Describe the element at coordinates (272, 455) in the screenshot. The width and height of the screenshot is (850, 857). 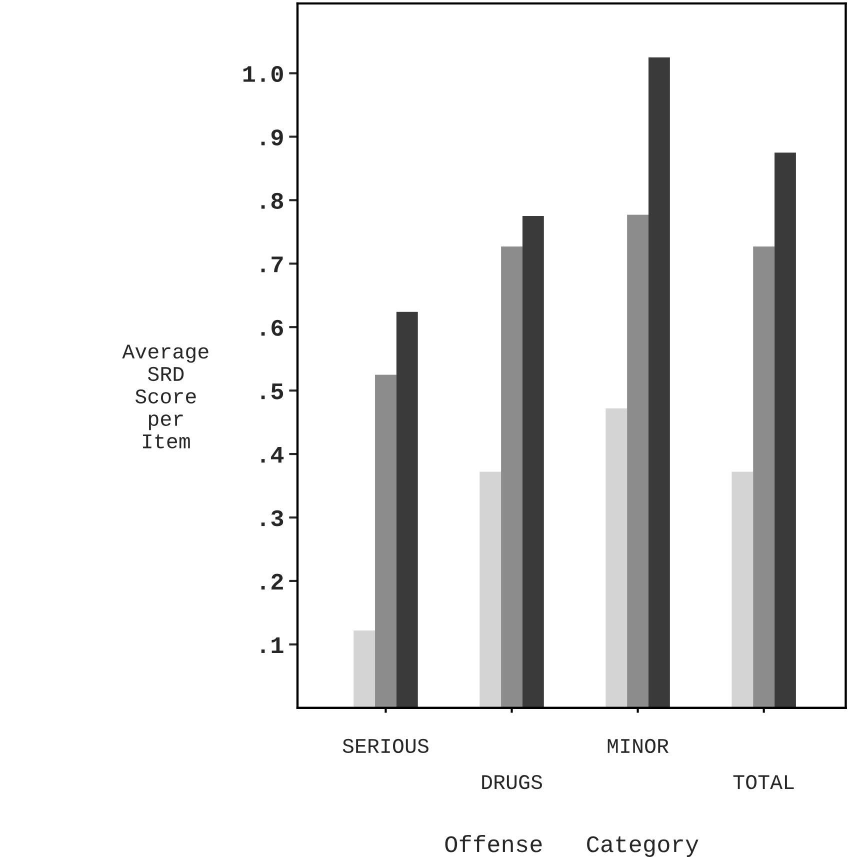
I see `y-tick-label: .4` at that location.